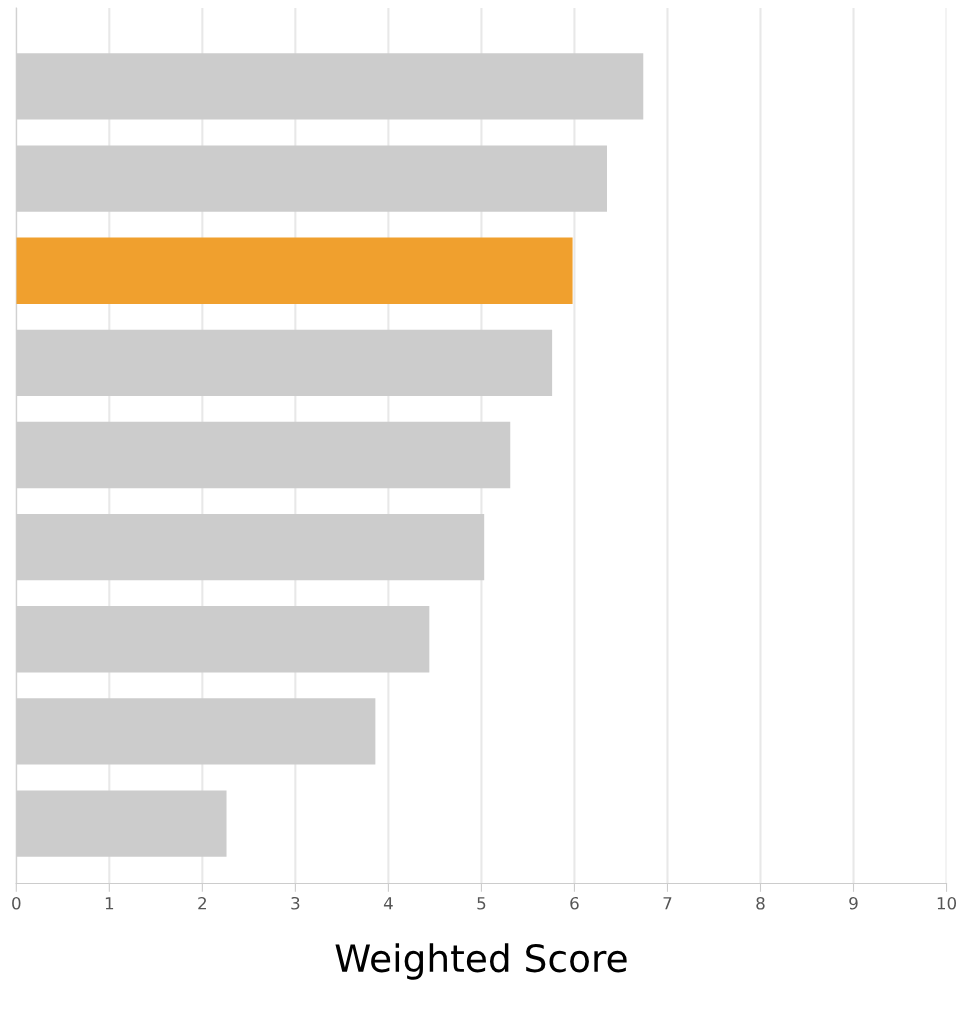  What do you see at coordinates (481, 961) in the screenshot?
I see `x-axis-title: Weighted Score` at bounding box center [481, 961].